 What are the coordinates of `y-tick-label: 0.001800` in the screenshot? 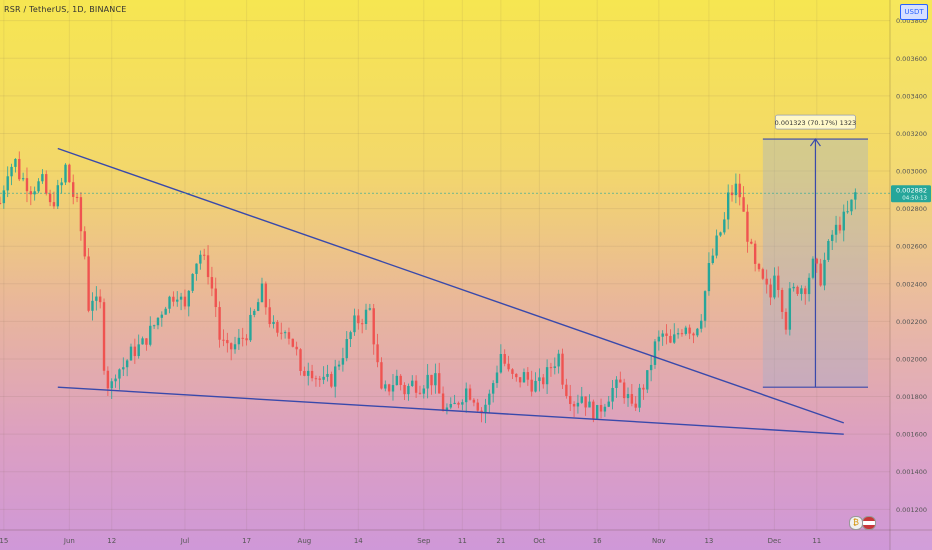 It's located at (911, 397).